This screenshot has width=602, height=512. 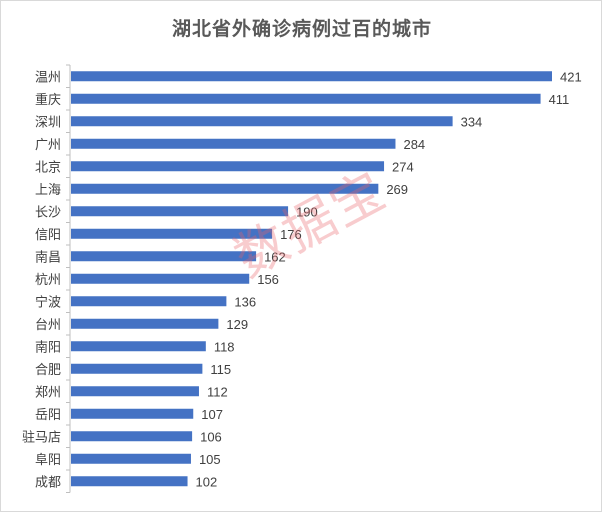 What do you see at coordinates (48, 302) in the screenshot?
I see `category-label: 宁波` at bounding box center [48, 302].